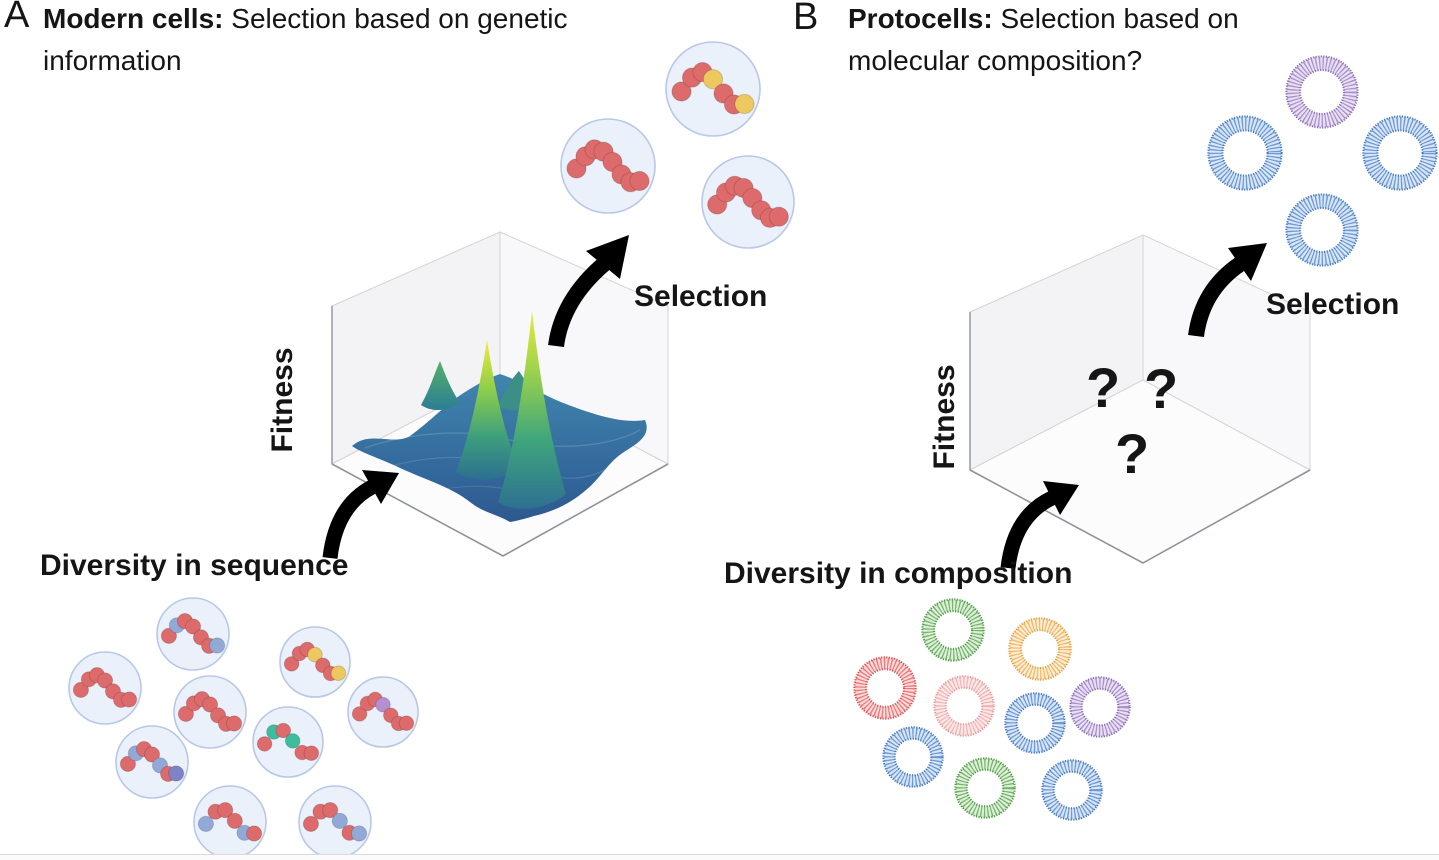 The image size is (1439, 860). I want to click on selection-label-a: Selection, so click(701, 296).